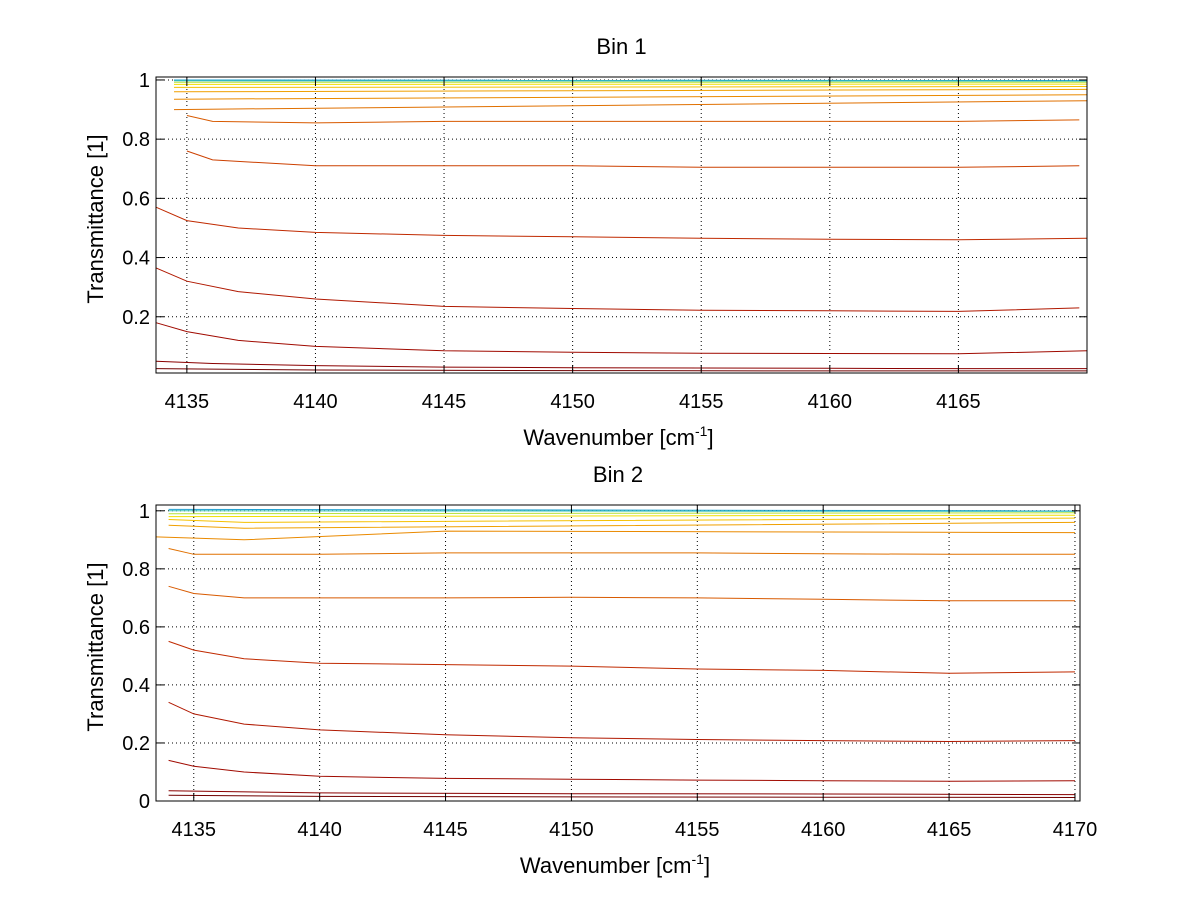  I want to click on x-tick-label: 4170, so click(1075, 830).